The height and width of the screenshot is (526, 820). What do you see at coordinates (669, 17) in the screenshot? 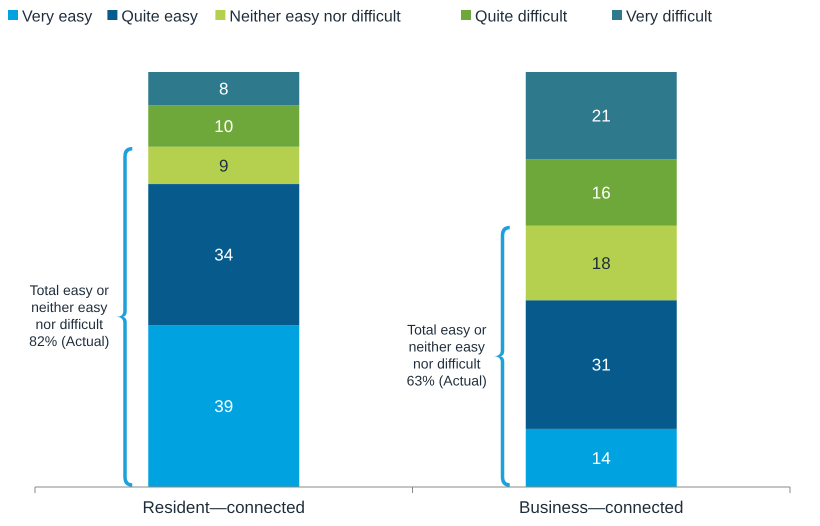
I see `legend-label: Very difficult` at bounding box center [669, 17].